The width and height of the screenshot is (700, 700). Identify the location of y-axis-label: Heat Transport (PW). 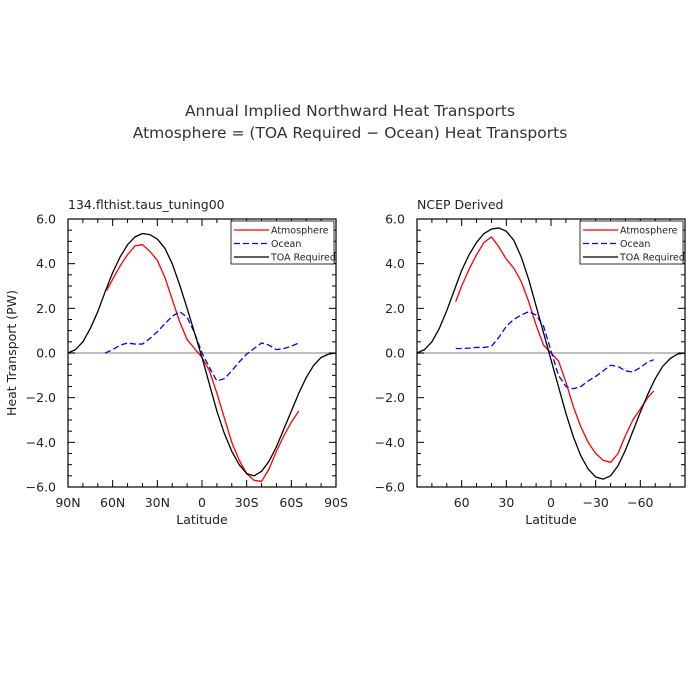
(11, 353).